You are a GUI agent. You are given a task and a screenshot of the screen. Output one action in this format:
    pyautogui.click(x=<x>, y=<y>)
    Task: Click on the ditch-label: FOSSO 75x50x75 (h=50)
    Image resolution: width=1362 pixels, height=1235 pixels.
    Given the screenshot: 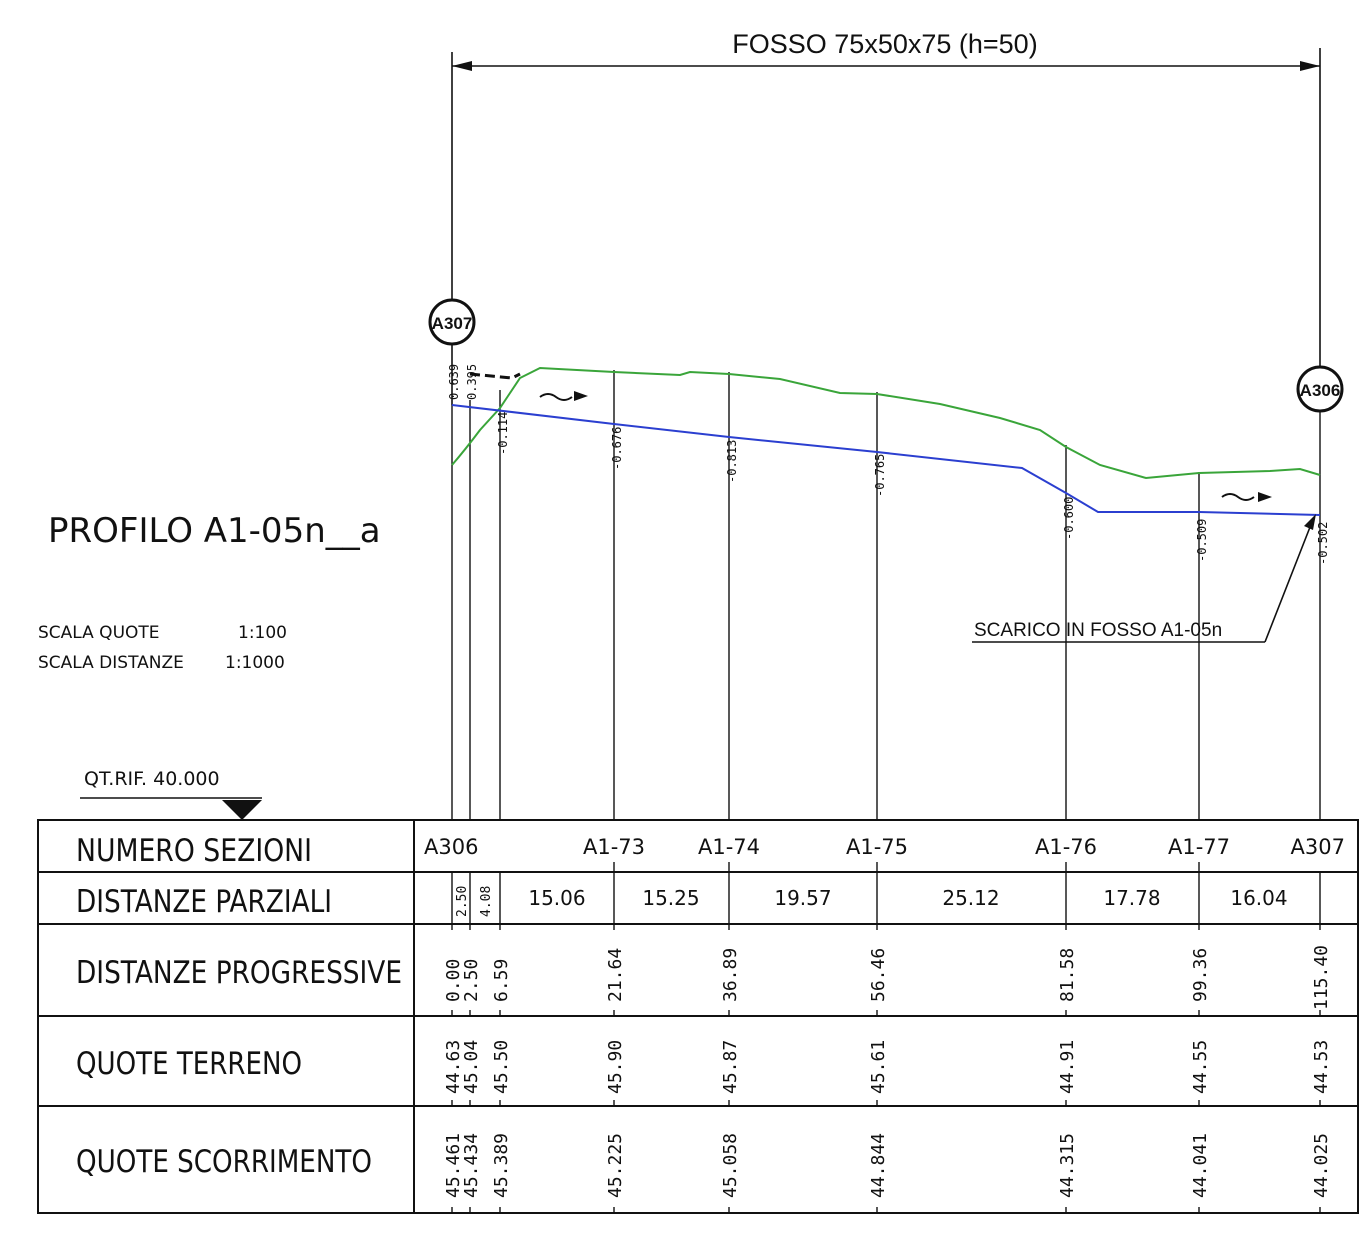 What is the action you would take?
    pyautogui.click(x=884, y=44)
    